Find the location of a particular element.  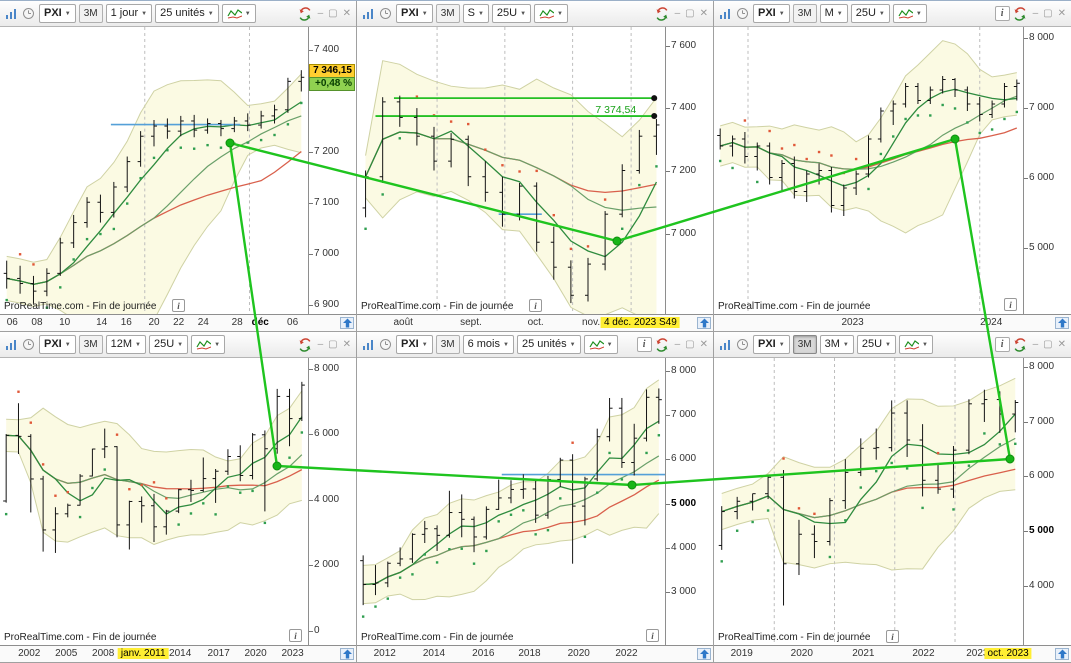

timeframe-select: M ▼ is located at coordinates (833, 13).